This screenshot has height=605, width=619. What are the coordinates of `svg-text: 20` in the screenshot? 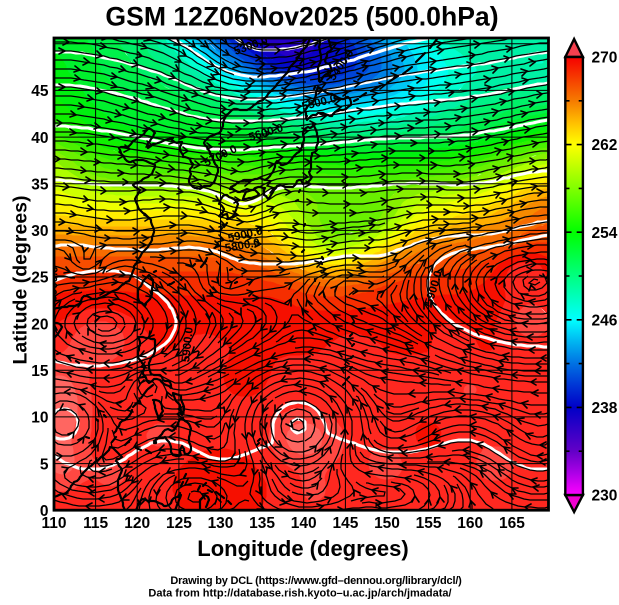 It's located at (39, 324).